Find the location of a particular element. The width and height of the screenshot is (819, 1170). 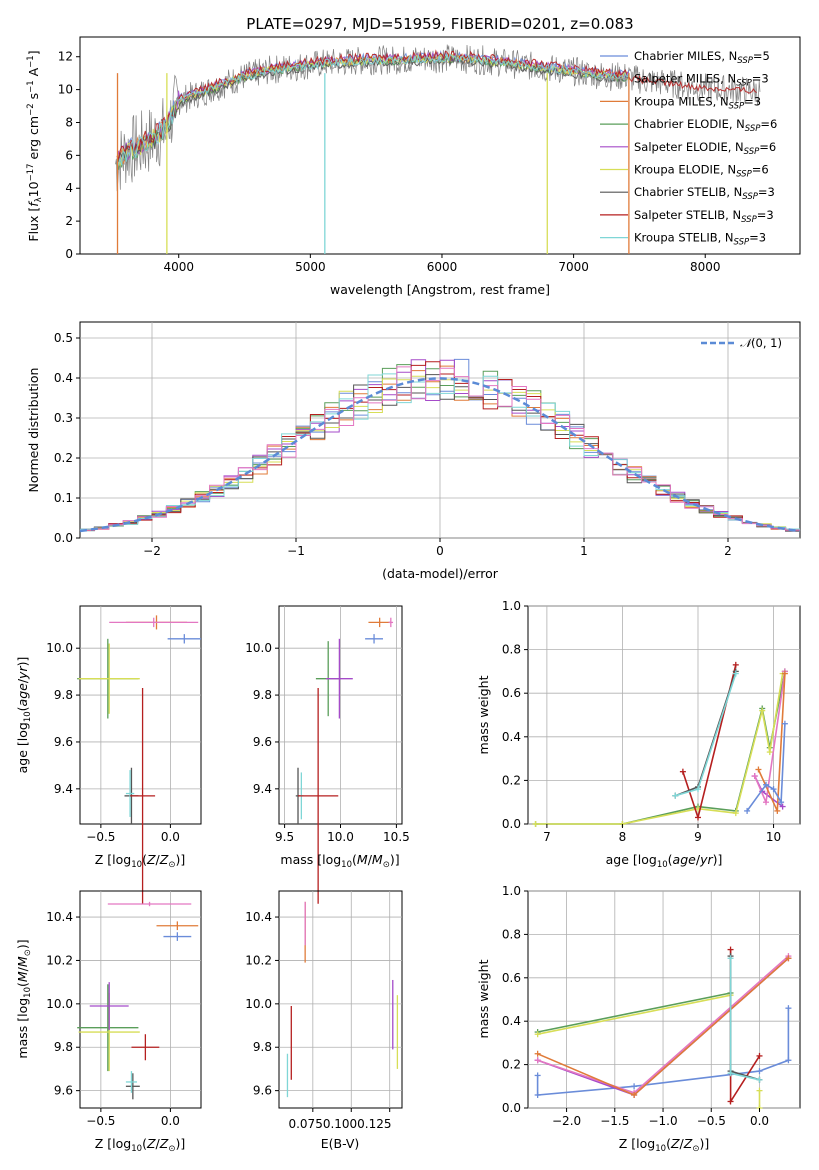

weight-age-grid is located at coordinates (664, 715).